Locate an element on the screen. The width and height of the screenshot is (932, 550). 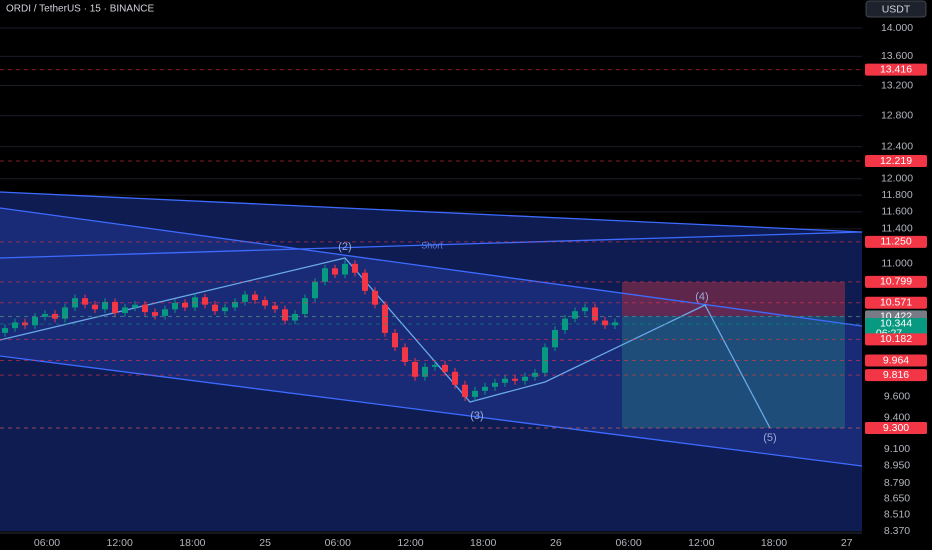
x-tick-label: 25 is located at coordinates (265, 543).